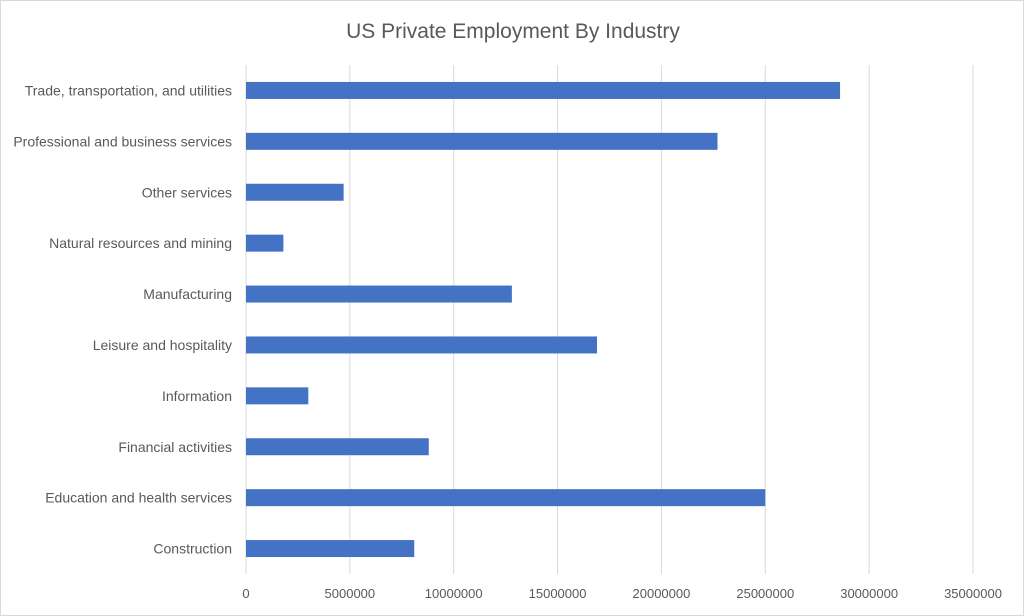 Image resolution: width=1024 pixels, height=616 pixels. I want to click on x-tick-label: 35000000, so click(973, 593).